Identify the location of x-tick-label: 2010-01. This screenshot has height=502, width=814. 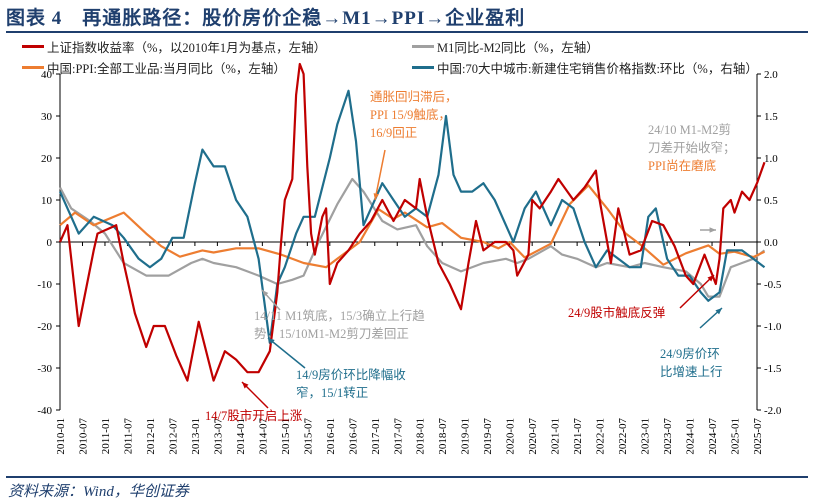
(61, 436).